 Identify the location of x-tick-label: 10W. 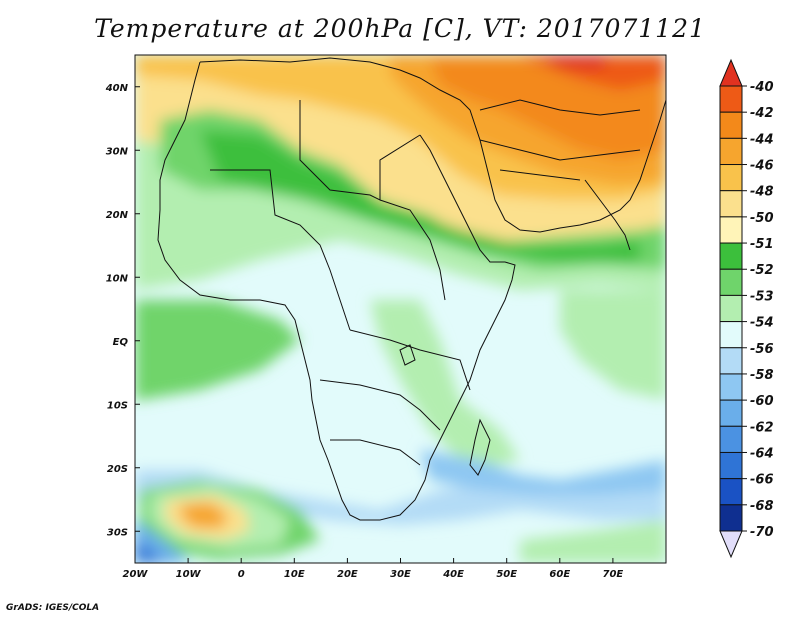
(189, 574).